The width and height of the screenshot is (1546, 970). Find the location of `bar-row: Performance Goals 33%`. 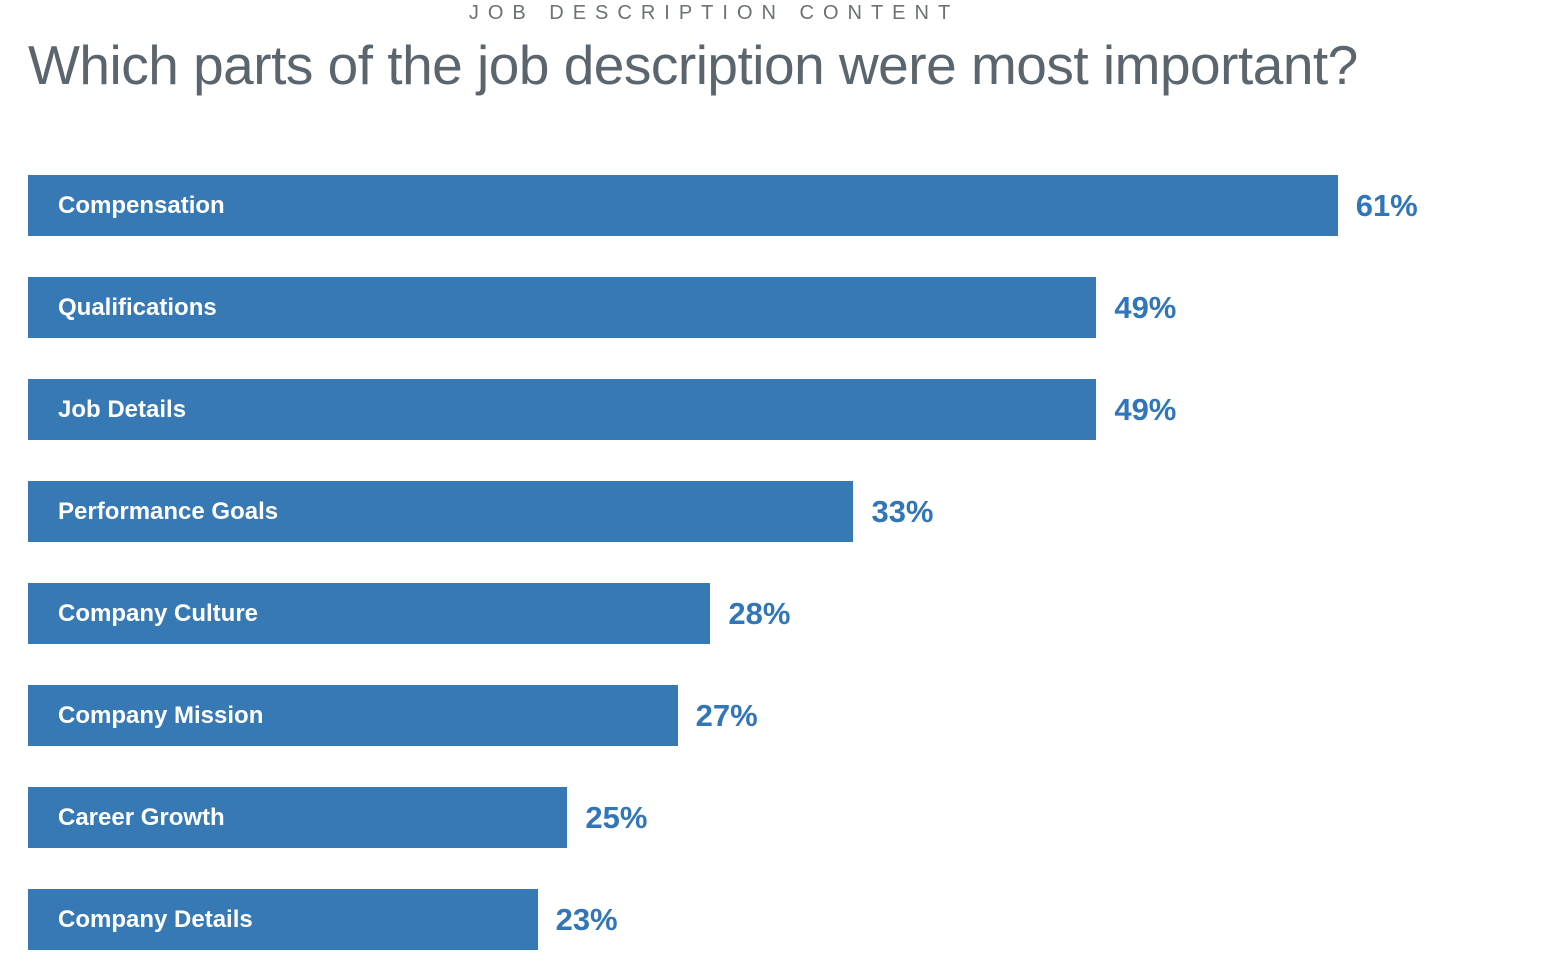

bar-row: Performance Goals 33% is located at coordinates (773, 511).